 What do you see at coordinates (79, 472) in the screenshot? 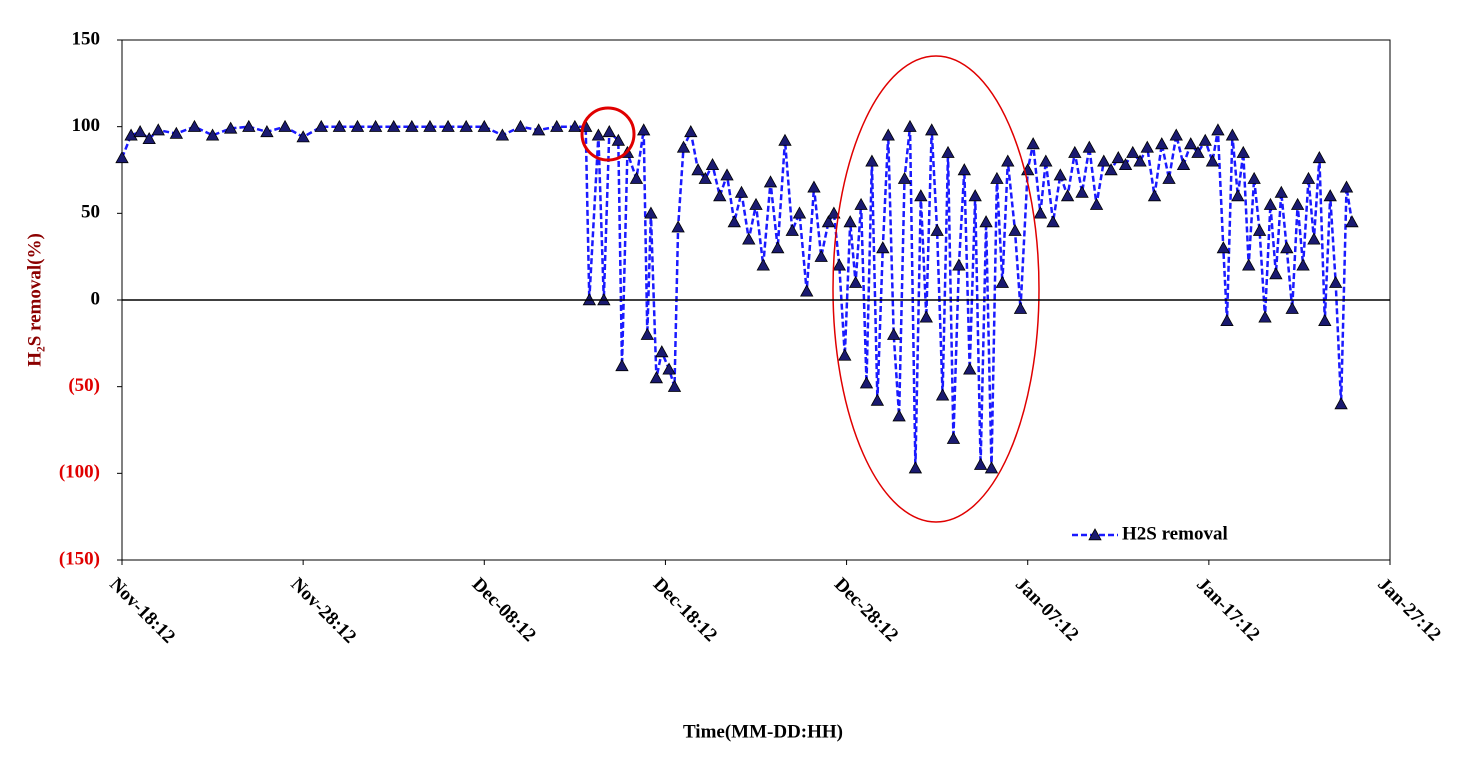
I see `y-tick-label: (100)` at bounding box center [79, 472].